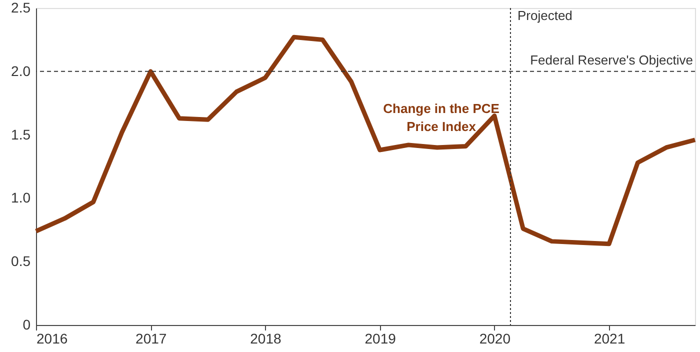 The image size is (700, 352). I want to click on y-tick-label: 0.5, so click(21, 261).